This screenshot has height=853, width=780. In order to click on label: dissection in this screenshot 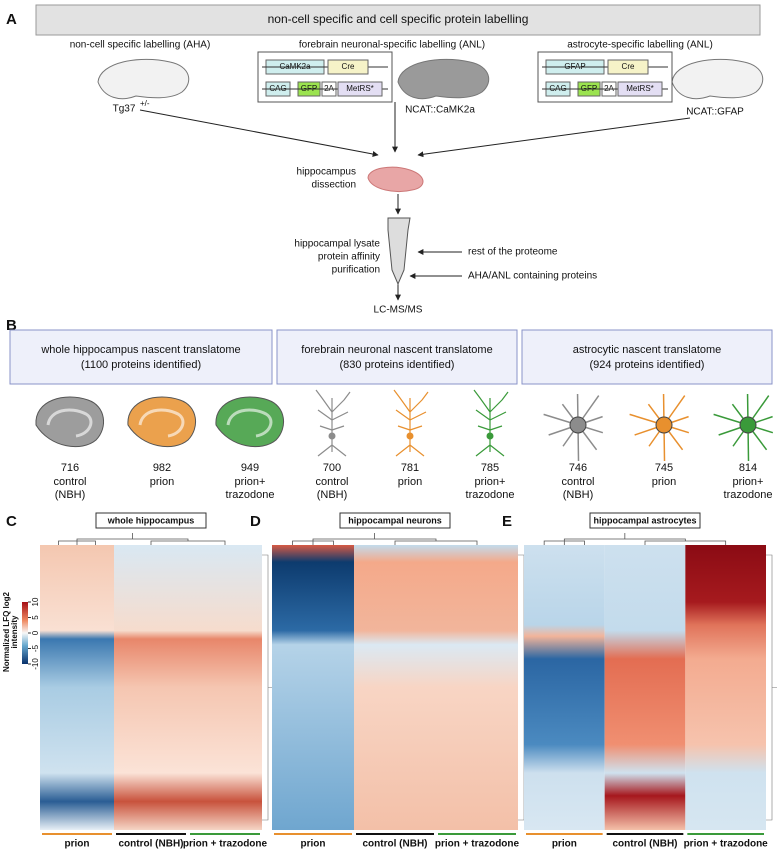, I will do `click(334, 185)`.